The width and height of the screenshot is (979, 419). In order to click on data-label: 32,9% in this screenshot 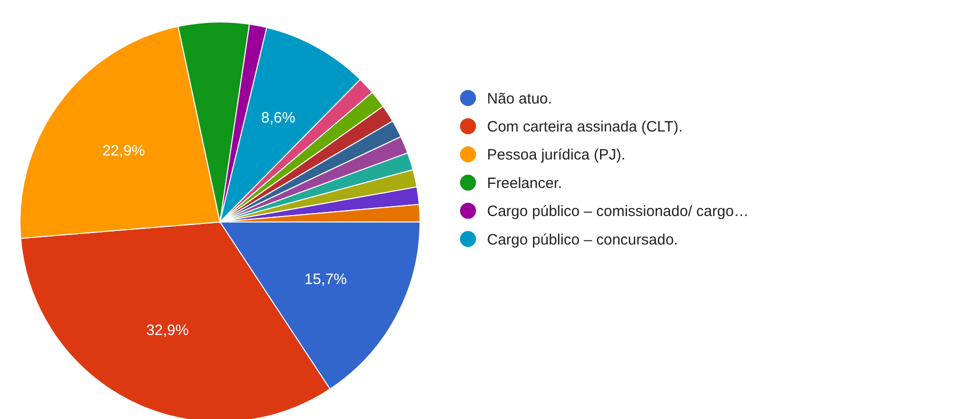, I will do `click(167, 331)`.